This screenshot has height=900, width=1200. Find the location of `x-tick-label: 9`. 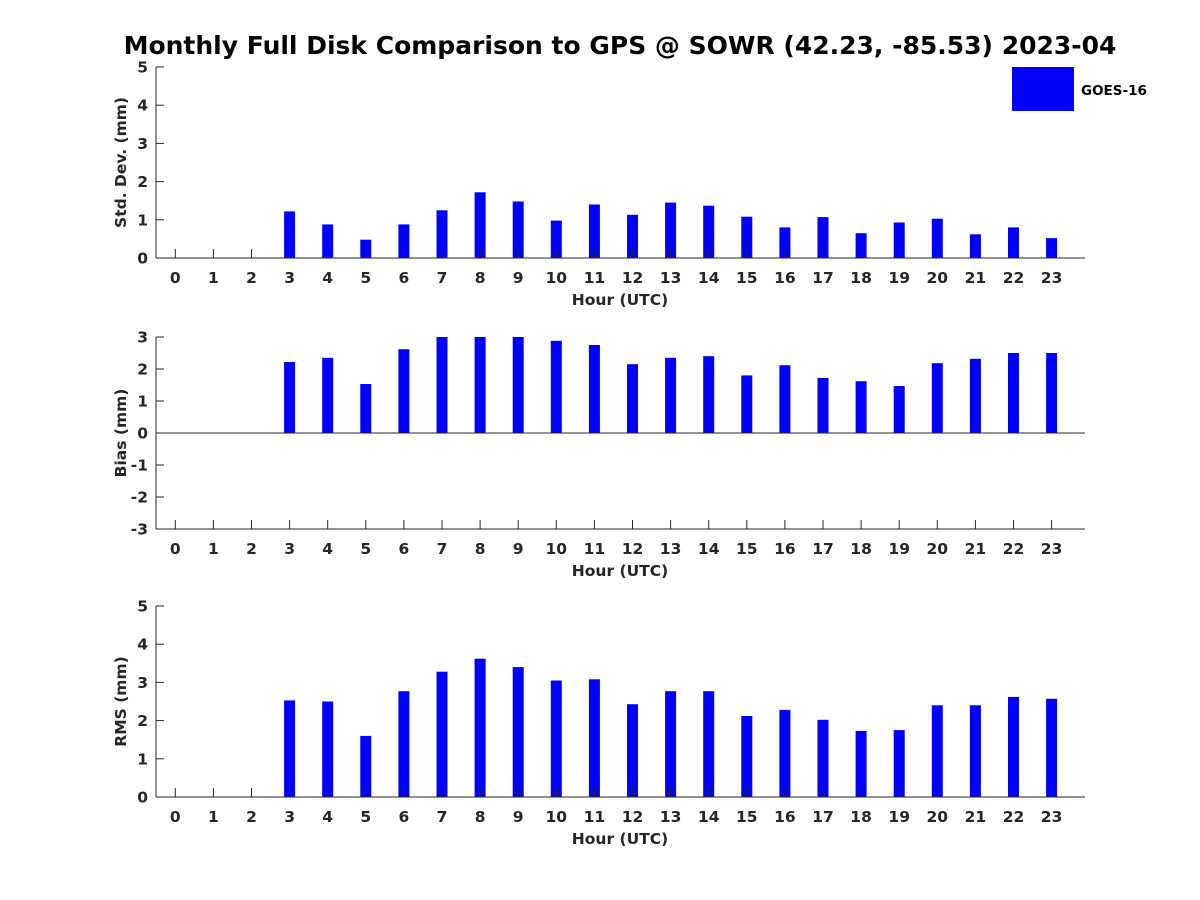

x-tick-label: 9 is located at coordinates (518, 549).